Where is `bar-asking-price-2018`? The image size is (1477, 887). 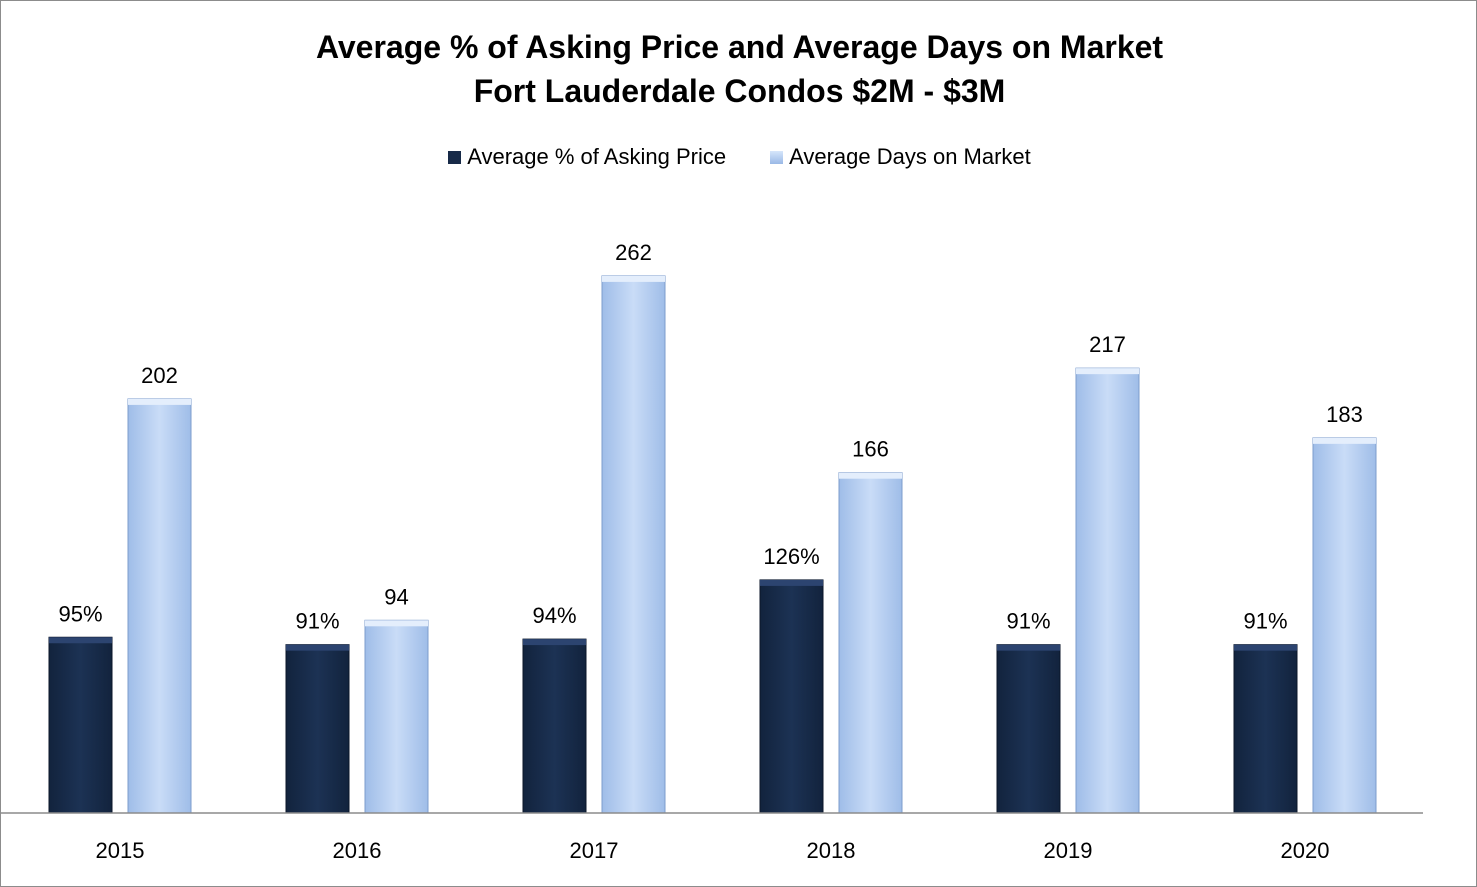 bar-asking-price-2018 is located at coordinates (791, 696).